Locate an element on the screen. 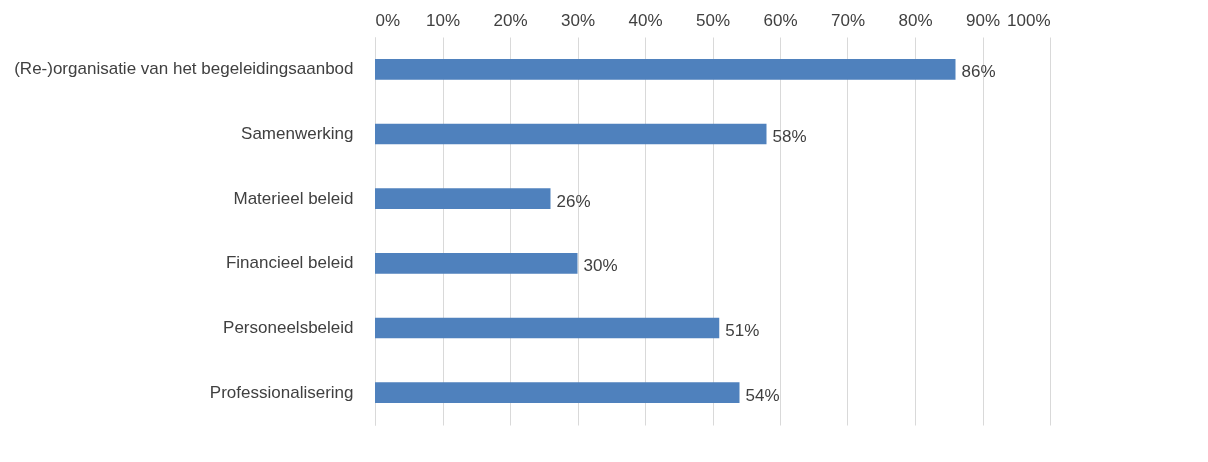 Image resolution: width=1208 pixels, height=462 pixels. x-tick-label: 30% is located at coordinates (578, 20).